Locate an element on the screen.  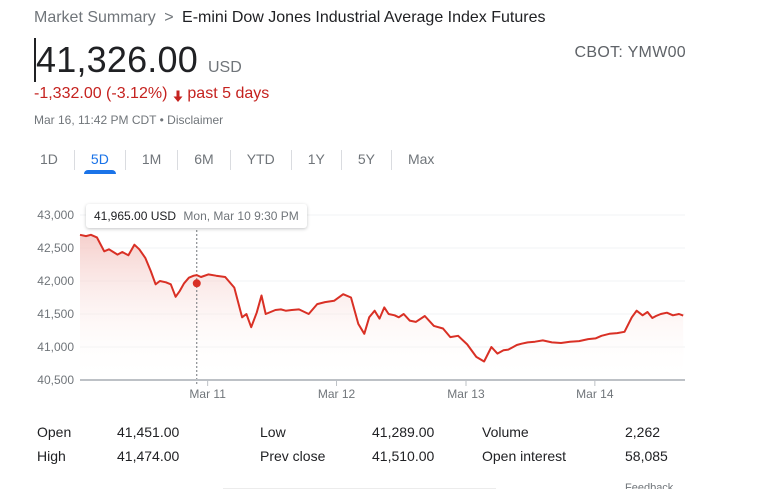
stat-prev-close-value: 41,510.00 is located at coordinates (403, 456).